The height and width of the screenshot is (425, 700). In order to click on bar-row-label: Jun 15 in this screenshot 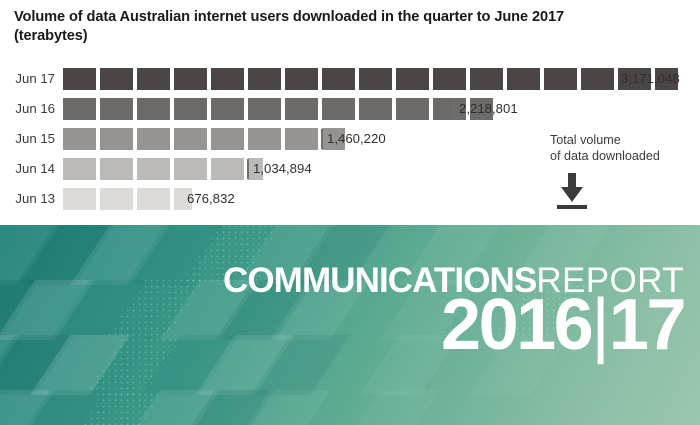, I will do `click(35, 138)`.